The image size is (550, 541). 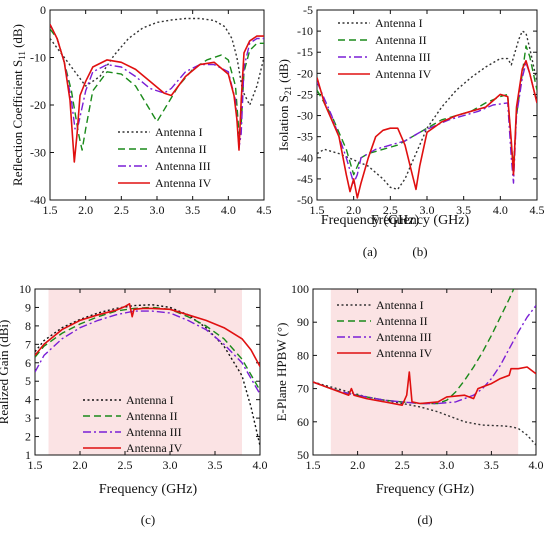 I want to click on y-axis-label-main: E-Plane HPBW (°), so click(x=281, y=372).